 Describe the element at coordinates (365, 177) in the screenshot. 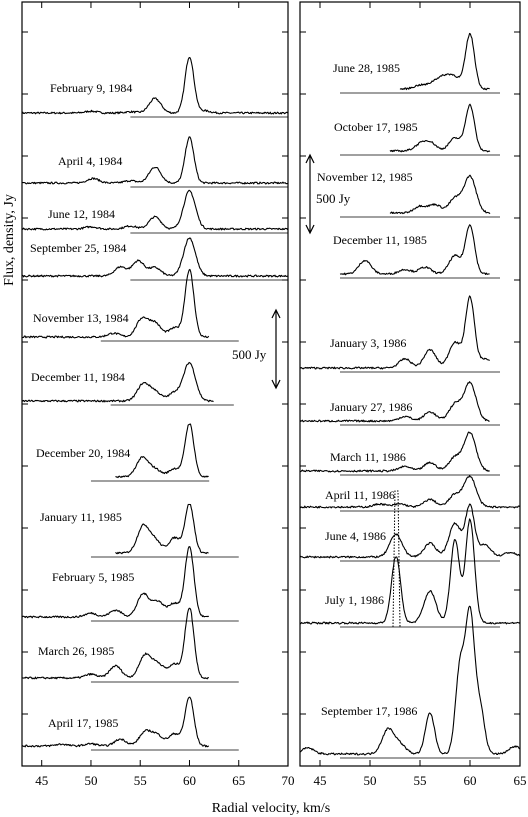

I see `epoch-label: November 12, 1985` at that location.